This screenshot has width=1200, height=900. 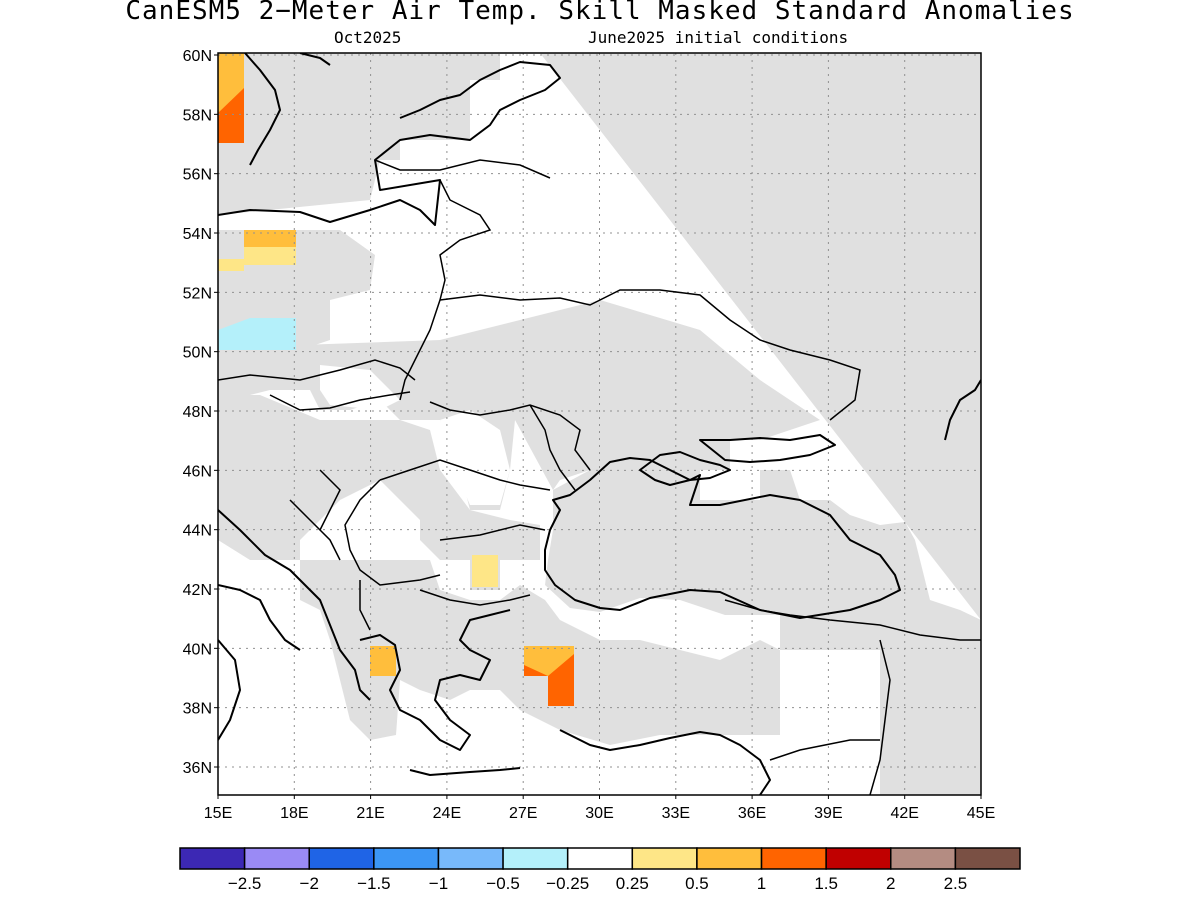 What do you see at coordinates (368, 37) in the screenshot?
I see `forecast-month: Oct2025` at bounding box center [368, 37].